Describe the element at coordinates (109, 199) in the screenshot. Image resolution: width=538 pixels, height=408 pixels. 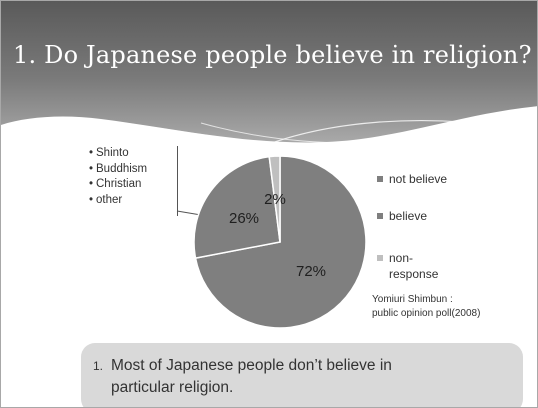
I see `category-label: other` at that location.